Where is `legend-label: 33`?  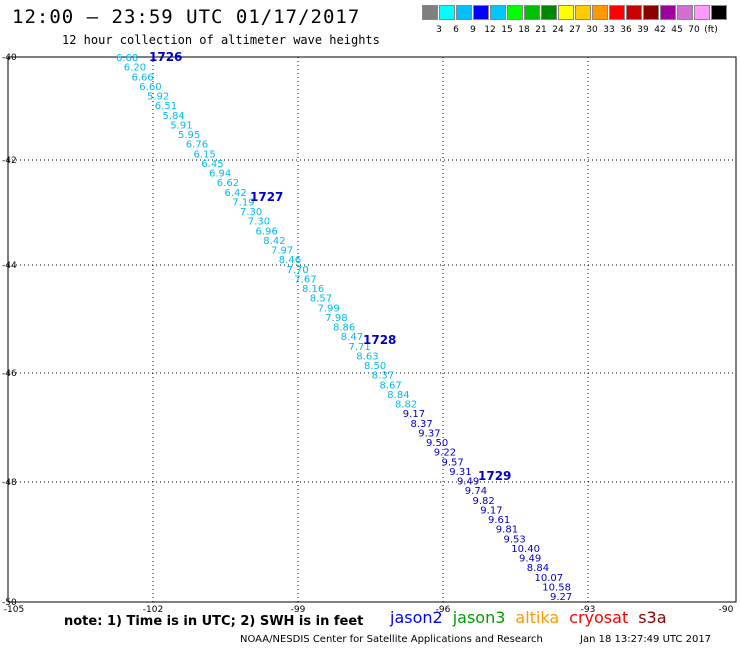 legend-label: 33 is located at coordinates (609, 30).